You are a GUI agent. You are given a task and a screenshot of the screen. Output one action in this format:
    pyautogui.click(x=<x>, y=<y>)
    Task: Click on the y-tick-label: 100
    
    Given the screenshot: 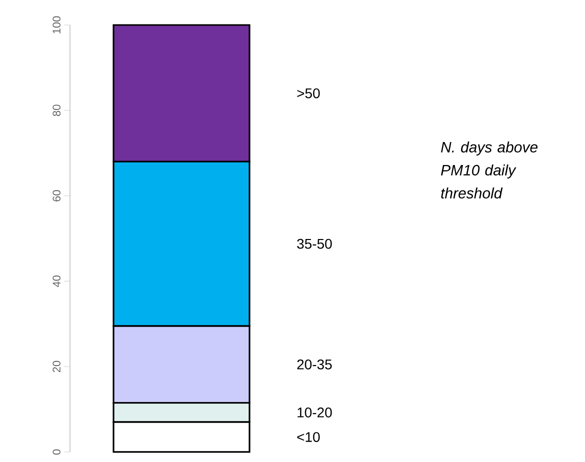 What is the action you would take?
    pyautogui.click(x=56, y=25)
    